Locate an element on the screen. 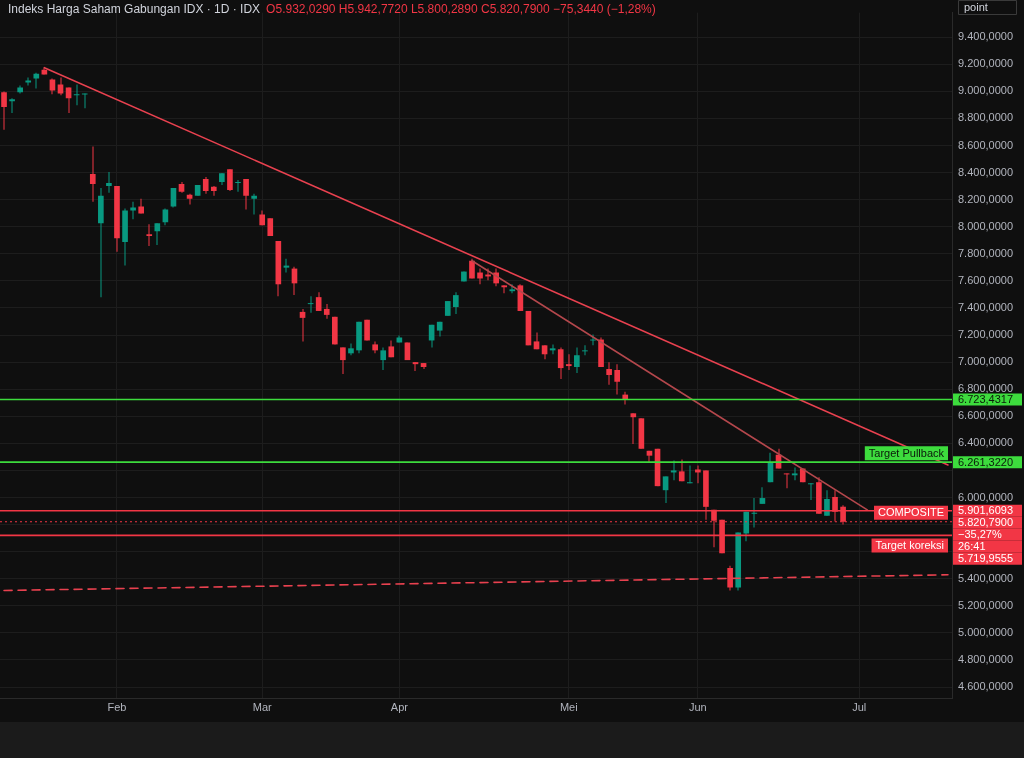 Image resolution: width=1024 pixels, height=758 pixels. y-tick-label: 8.800,0000 is located at coordinates (986, 117).